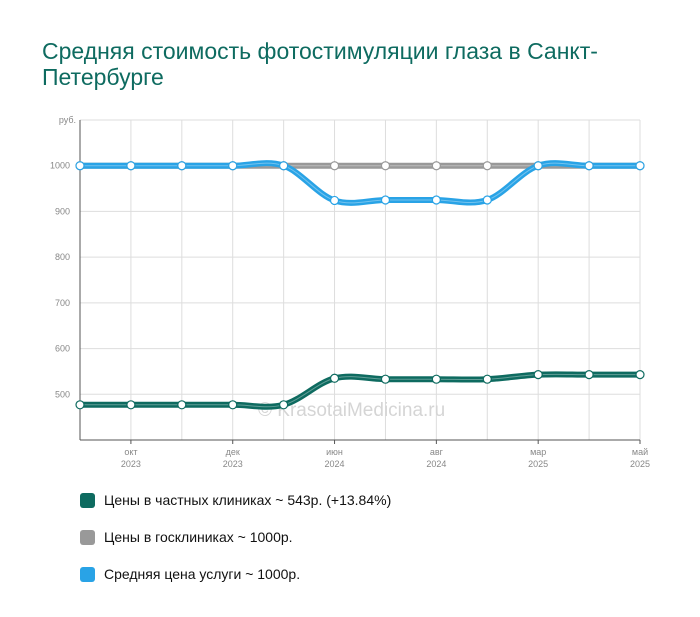 Image resolution: width=700 pixels, height=617 pixels. I want to click on legend-item-average: Средняя цена услуги ~ 1000р., so click(235, 574).